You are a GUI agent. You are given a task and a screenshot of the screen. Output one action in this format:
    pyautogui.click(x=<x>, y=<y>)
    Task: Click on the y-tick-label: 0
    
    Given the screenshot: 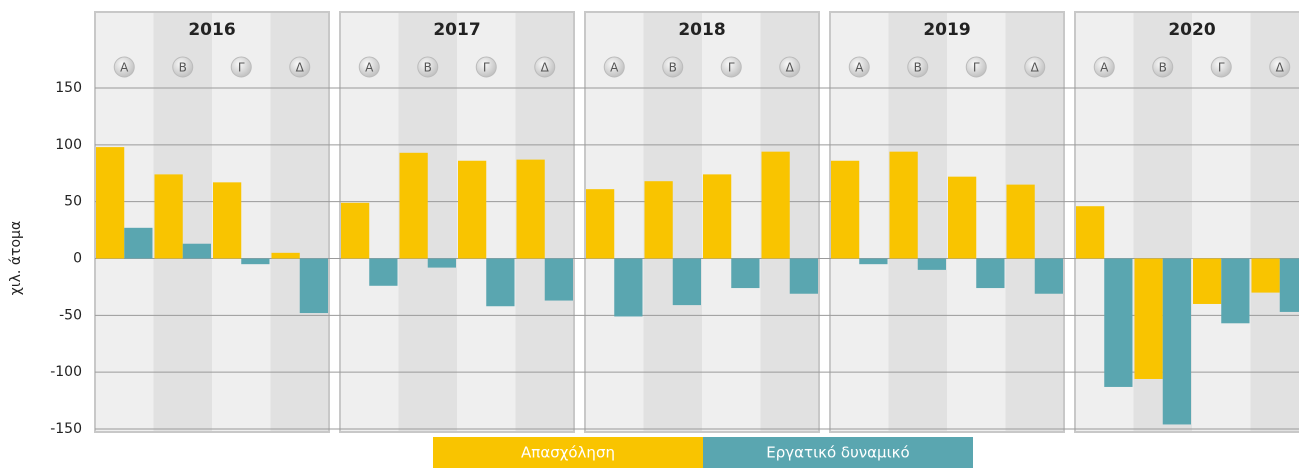 What is the action you would take?
    pyautogui.click(x=77, y=259)
    